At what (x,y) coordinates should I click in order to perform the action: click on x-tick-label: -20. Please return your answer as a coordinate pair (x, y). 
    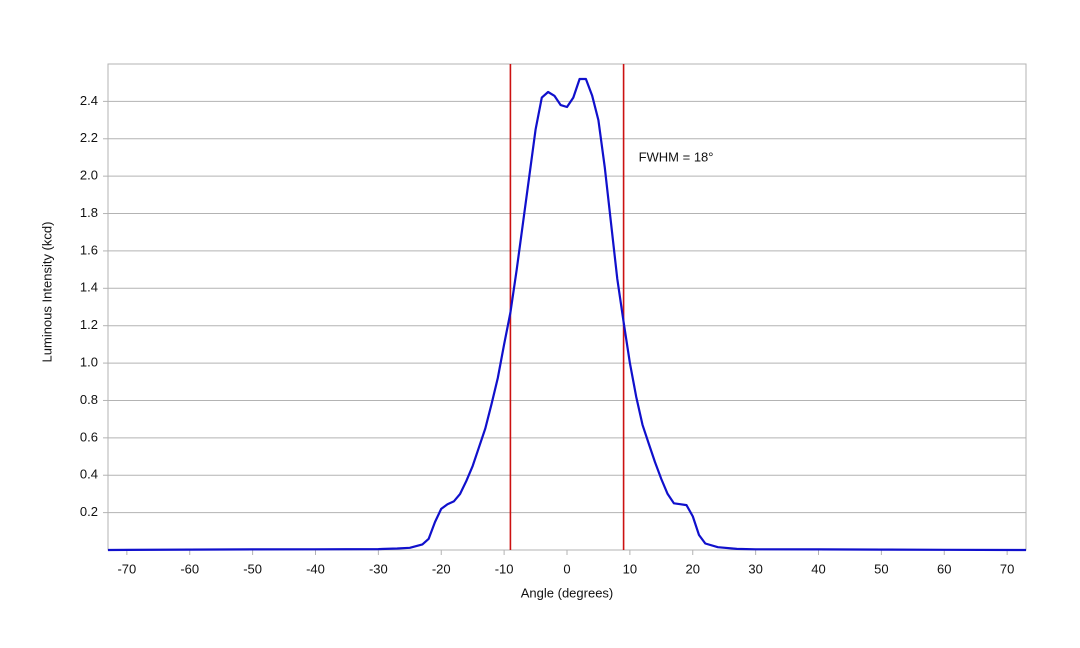
    Looking at the image, I should click on (441, 568).